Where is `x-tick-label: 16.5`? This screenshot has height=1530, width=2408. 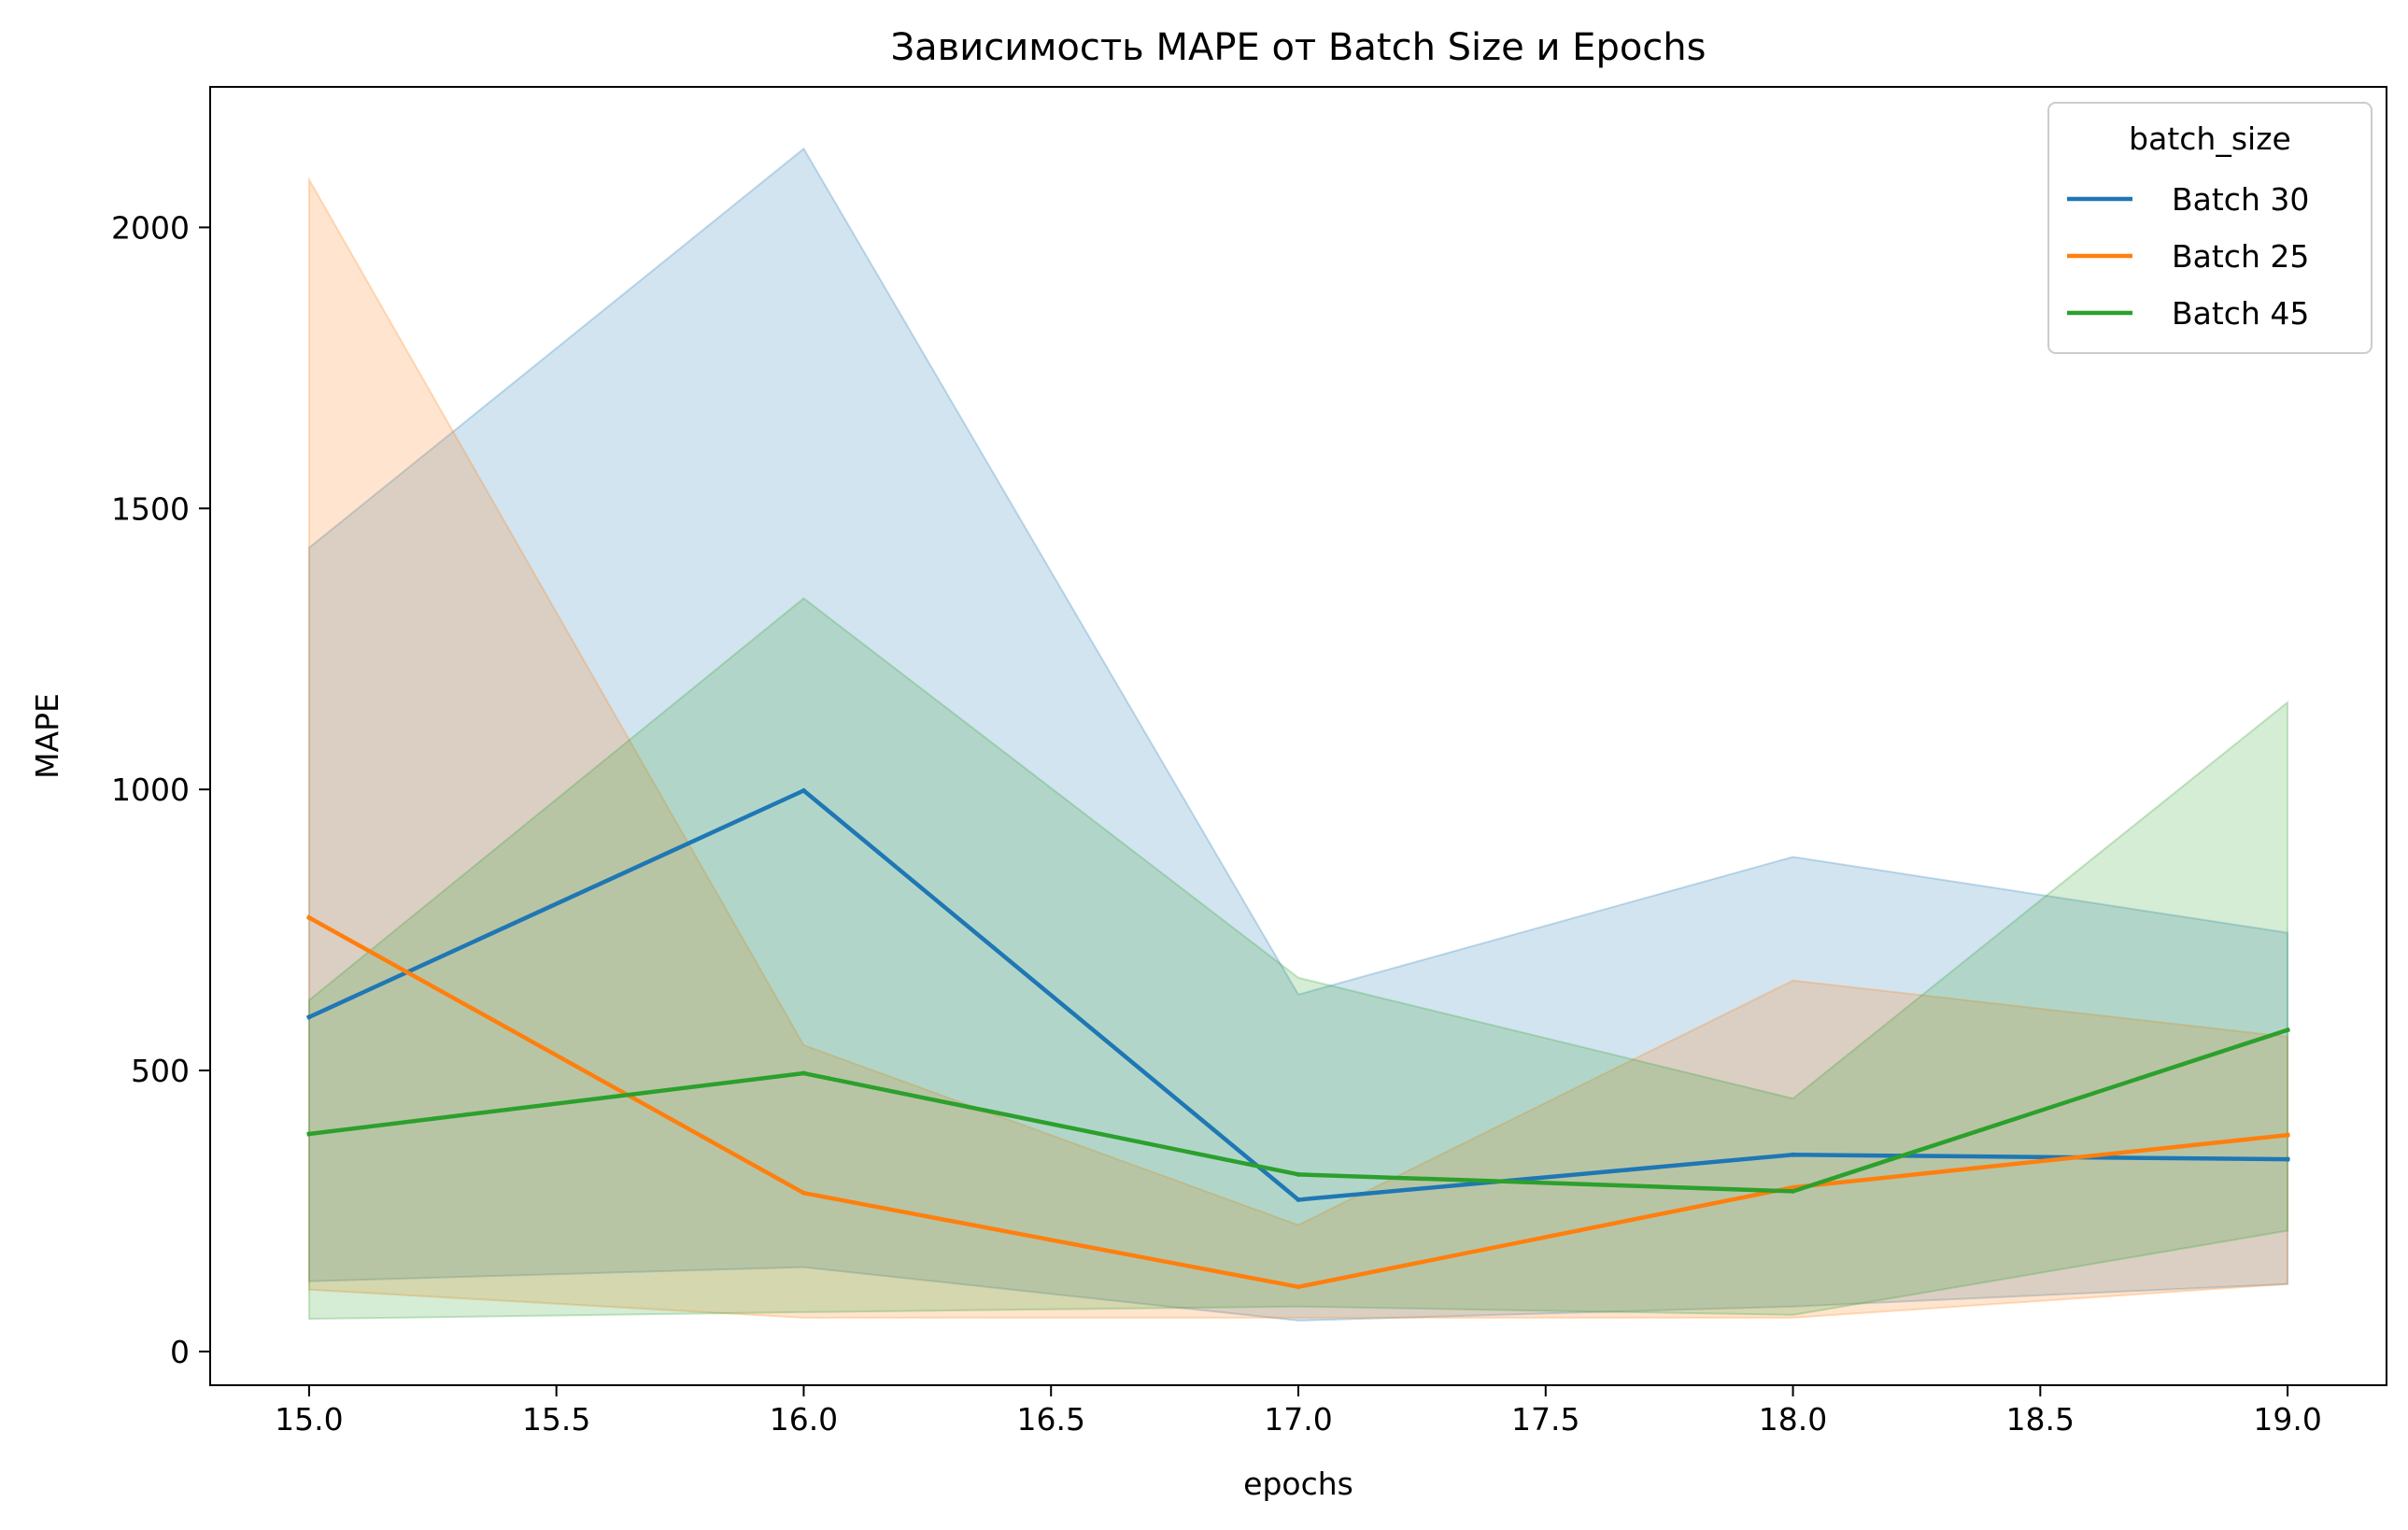
x-tick-label: 16.5 is located at coordinates (1050, 1419).